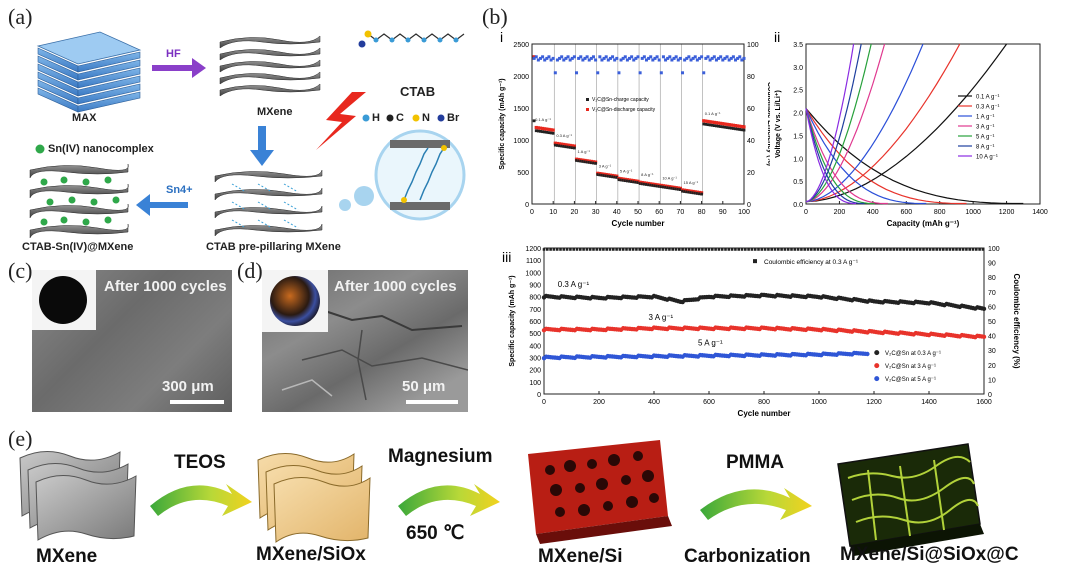 The image size is (1080, 586). I want to click on y-tick-label: 1000, so click(521, 141).